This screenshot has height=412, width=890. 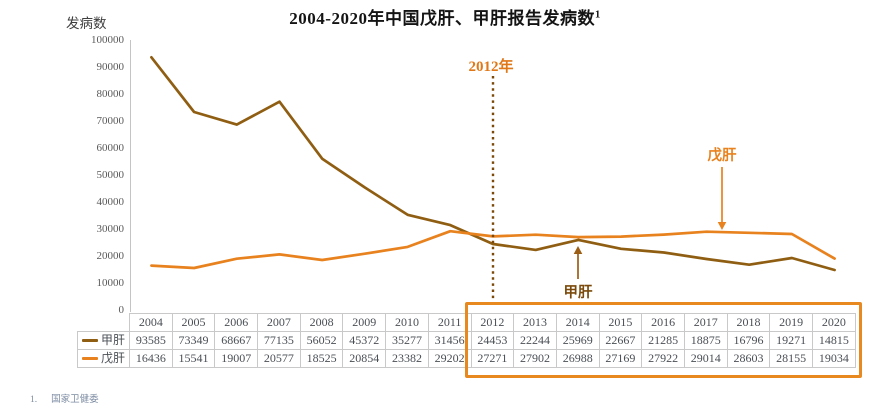 I want to click on value-cell-hep-a-2004: 93585, so click(x=151, y=340).